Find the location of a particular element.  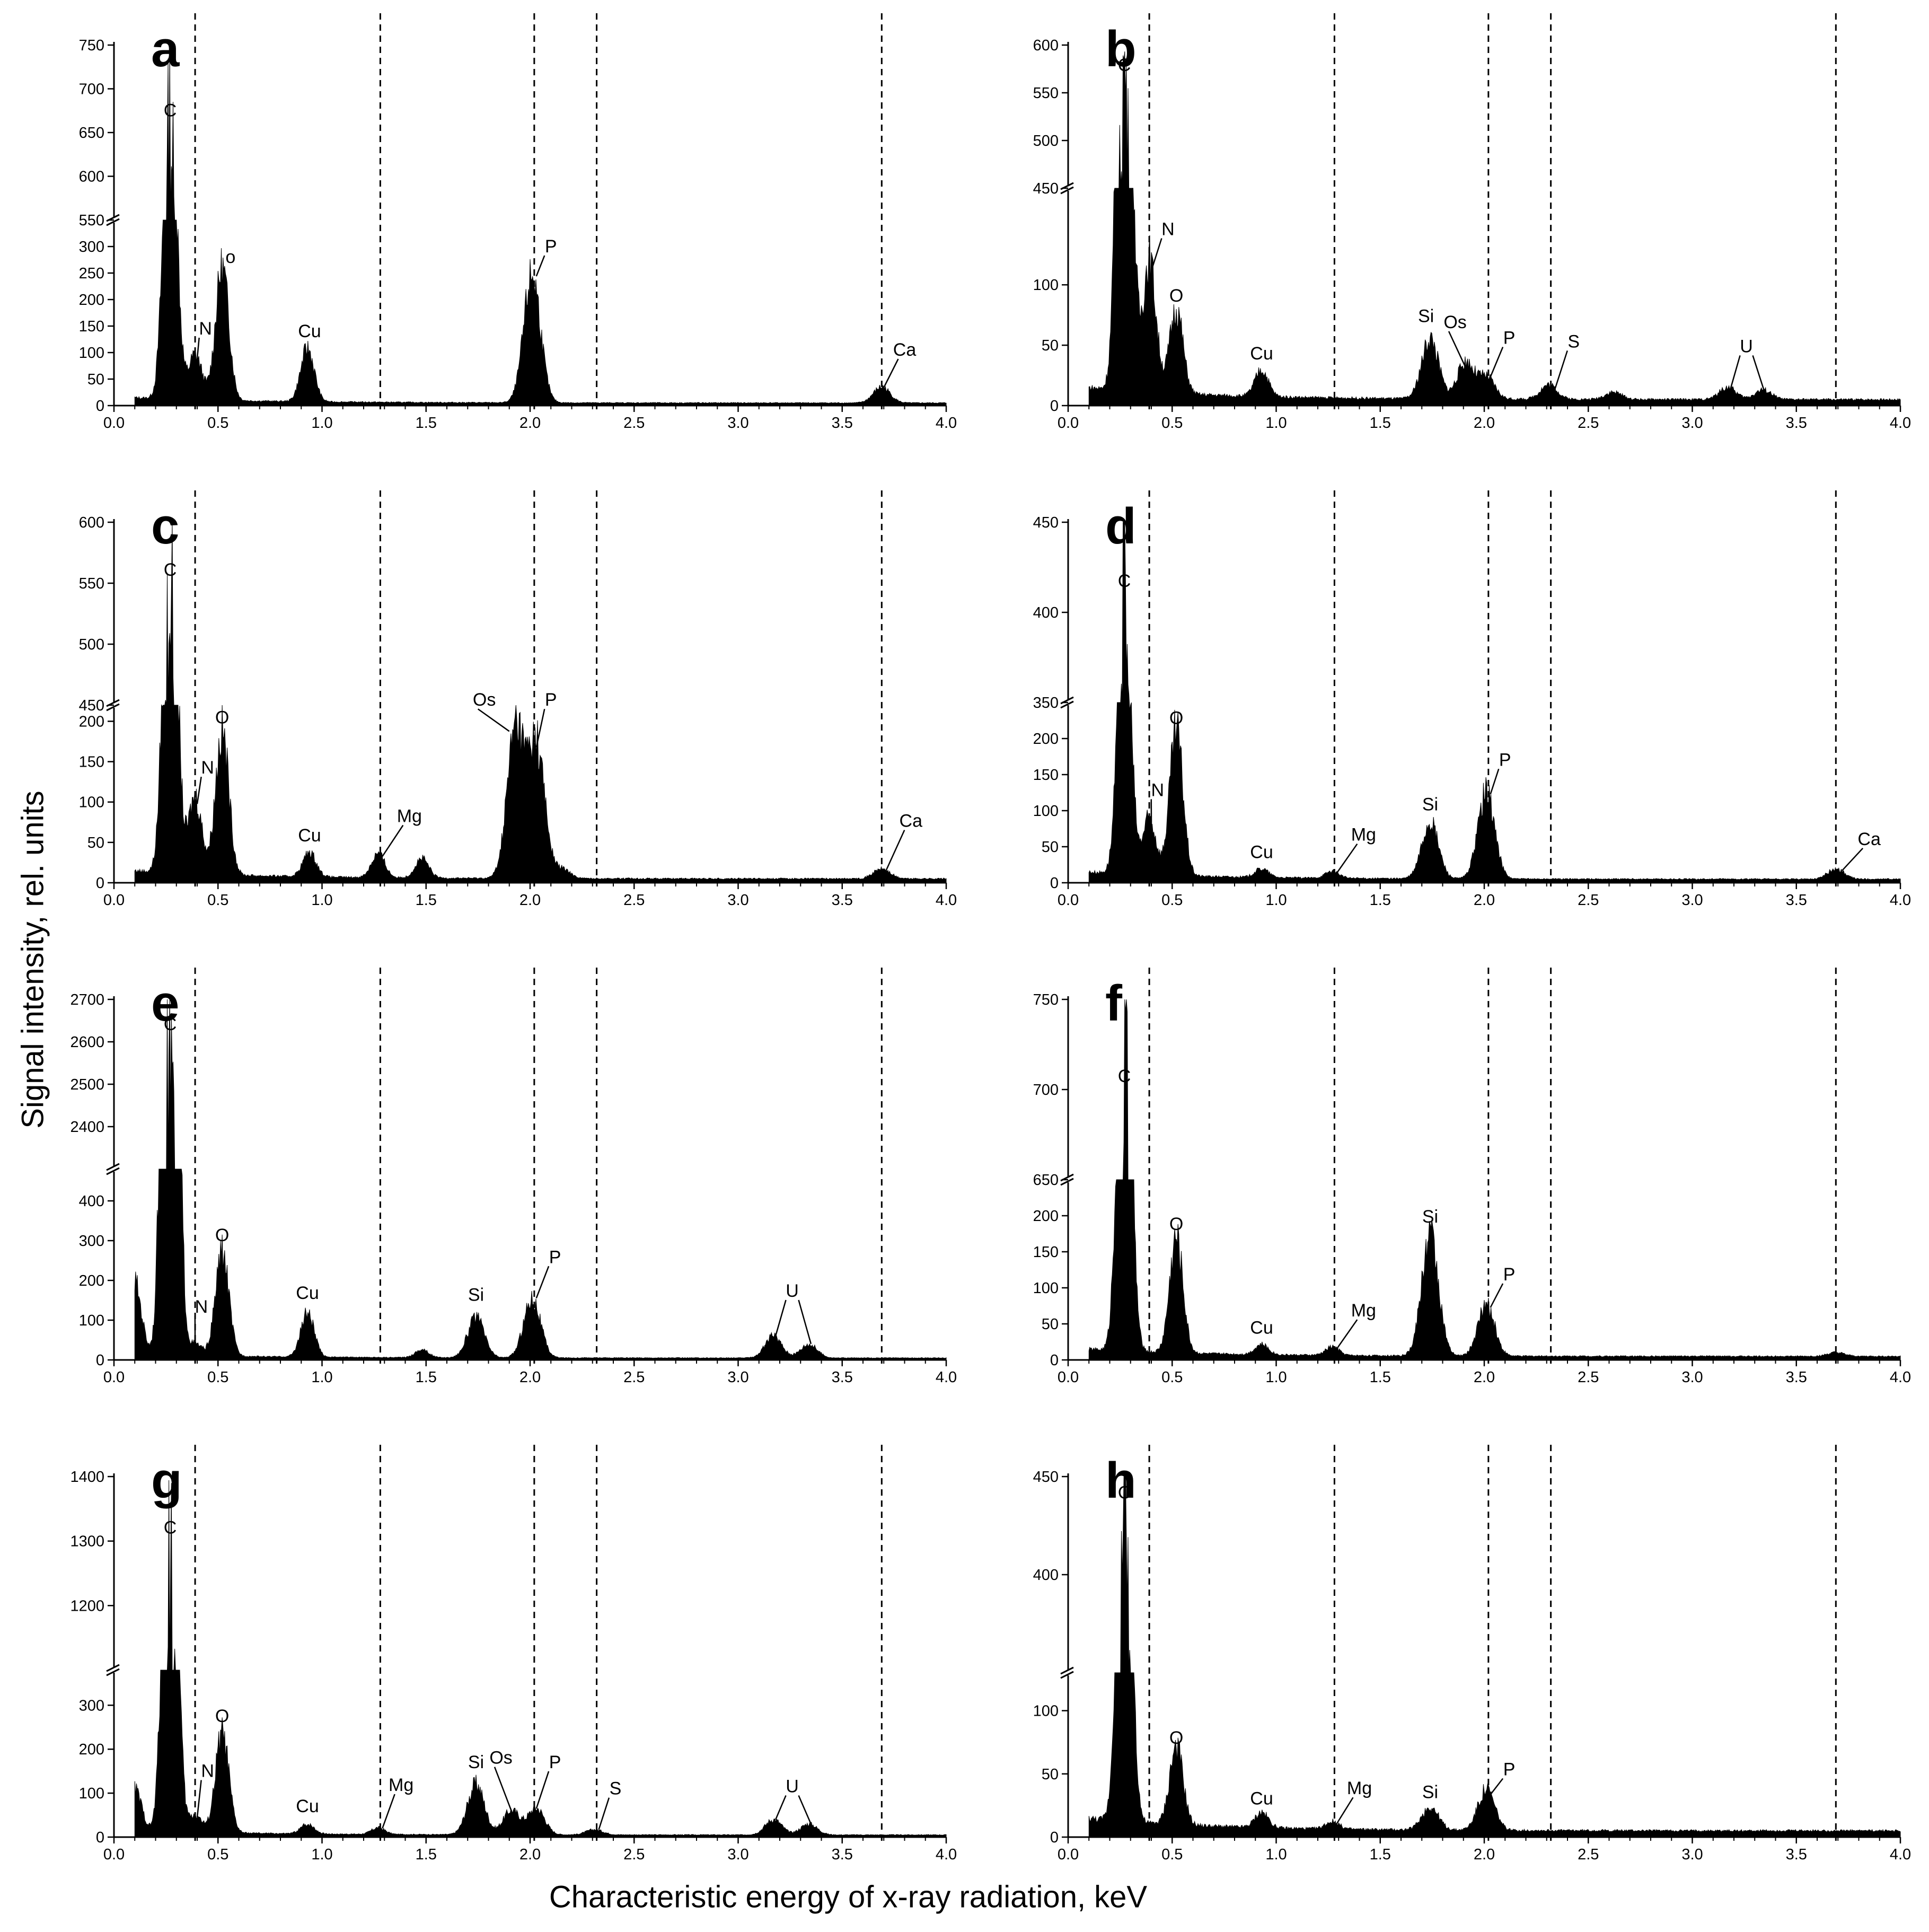

x-tick-label: 4.0 is located at coordinates (947, 900).